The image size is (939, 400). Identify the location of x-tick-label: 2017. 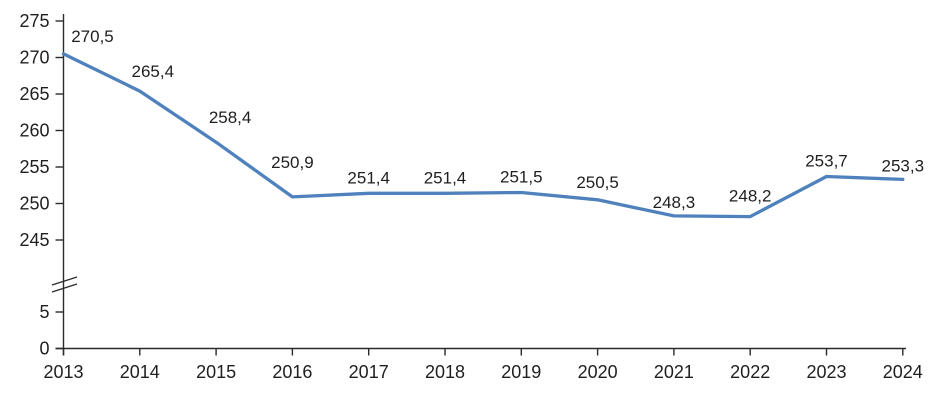
(369, 372).